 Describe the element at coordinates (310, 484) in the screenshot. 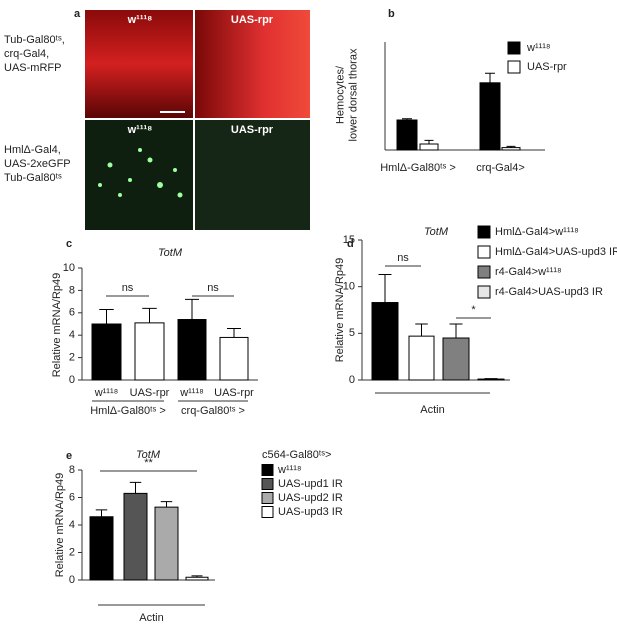

I see `legend-label: UAS-upd1 IR` at that location.